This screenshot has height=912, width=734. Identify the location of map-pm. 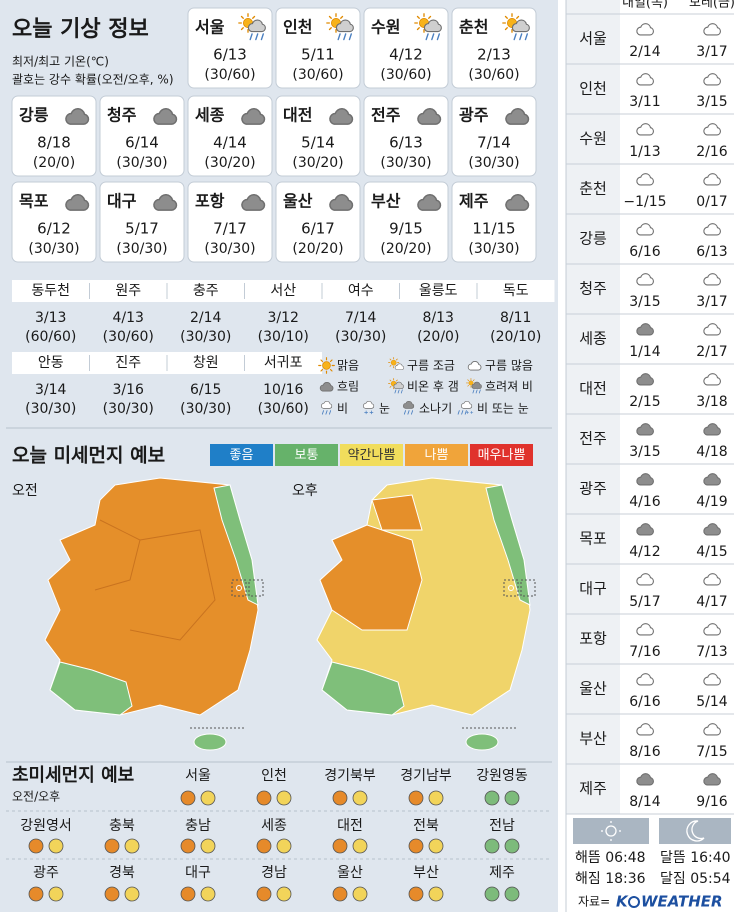
(426, 614).